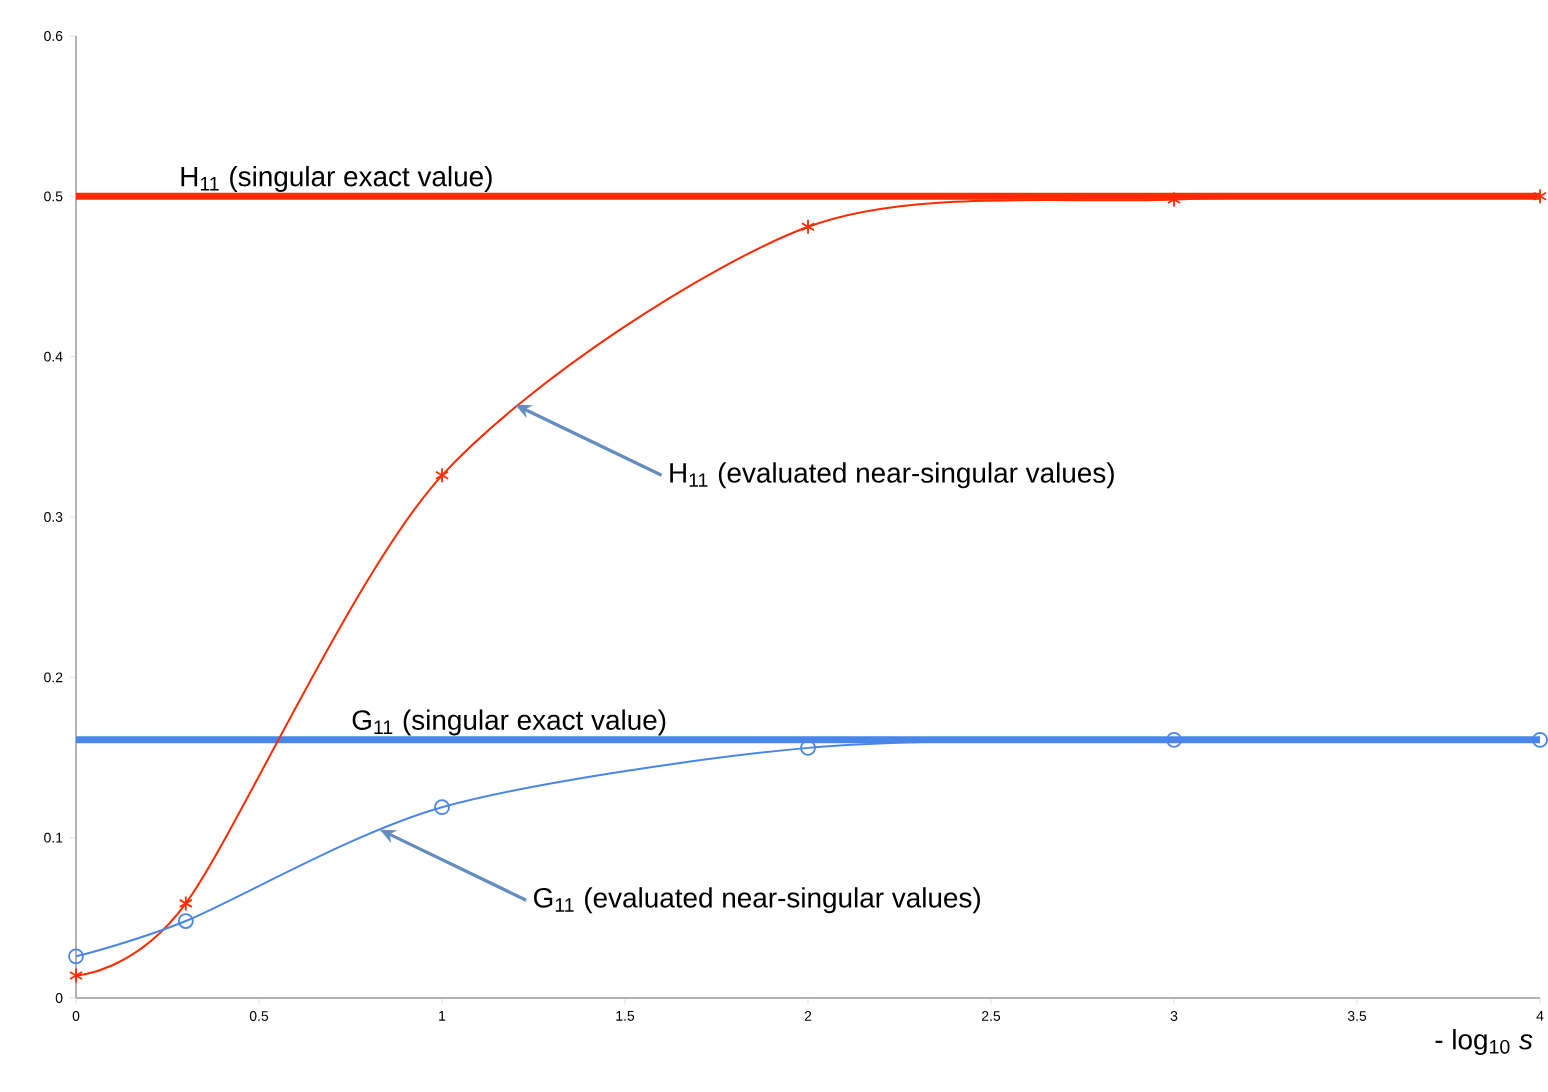 The width and height of the screenshot is (1548, 1092). Describe the element at coordinates (336, 178) in the screenshot. I see `ref-line-label: H$_{11}$ (singular exact value)` at that location.